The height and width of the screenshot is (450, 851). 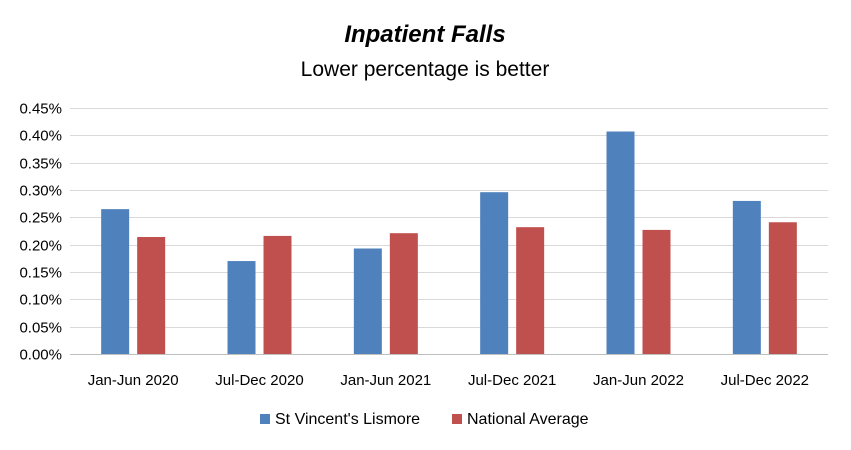 I want to click on y-tick-label: 0.35%, so click(x=40, y=164).